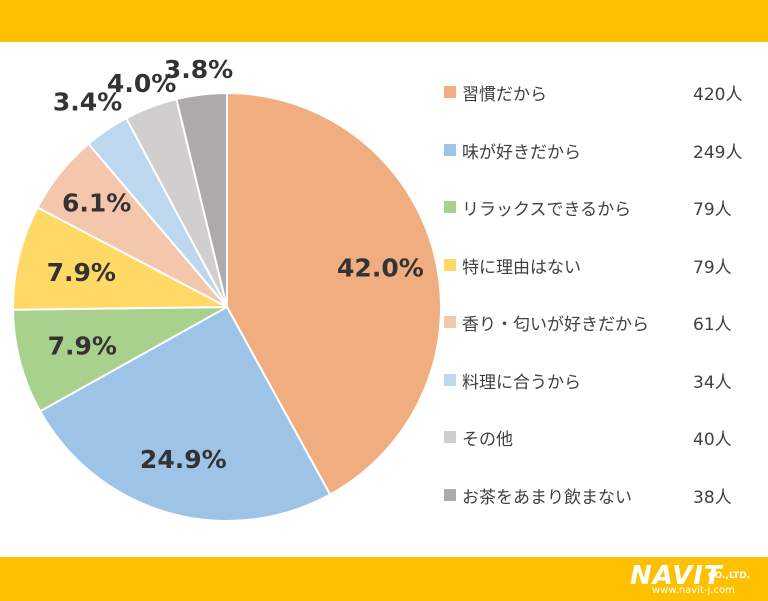 The width and height of the screenshot is (768, 601). What do you see at coordinates (712, 440) in the screenshot?
I see `legend-count: 40人` at bounding box center [712, 440].